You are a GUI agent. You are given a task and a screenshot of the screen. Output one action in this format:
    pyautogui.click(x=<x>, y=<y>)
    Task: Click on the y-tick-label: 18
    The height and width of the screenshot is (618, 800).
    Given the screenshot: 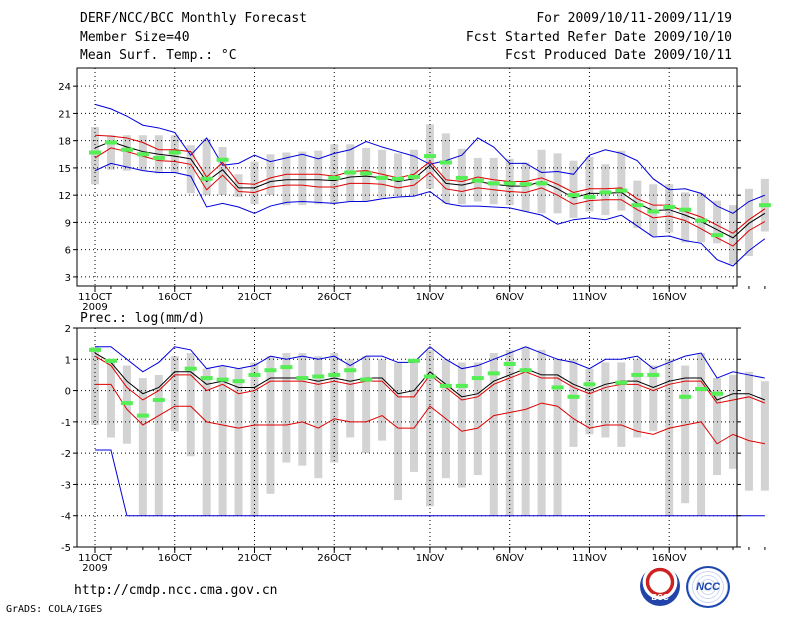 What is the action you would take?
    pyautogui.click(x=64, y=142)
    